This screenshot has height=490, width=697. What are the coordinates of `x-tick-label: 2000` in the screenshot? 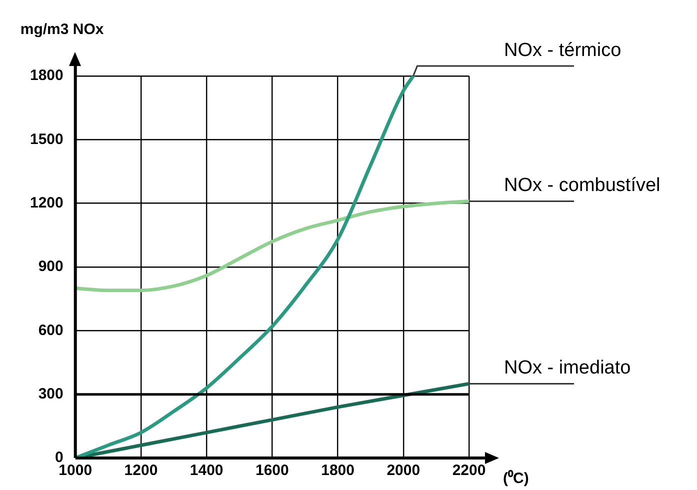 It's located at (403, 471).